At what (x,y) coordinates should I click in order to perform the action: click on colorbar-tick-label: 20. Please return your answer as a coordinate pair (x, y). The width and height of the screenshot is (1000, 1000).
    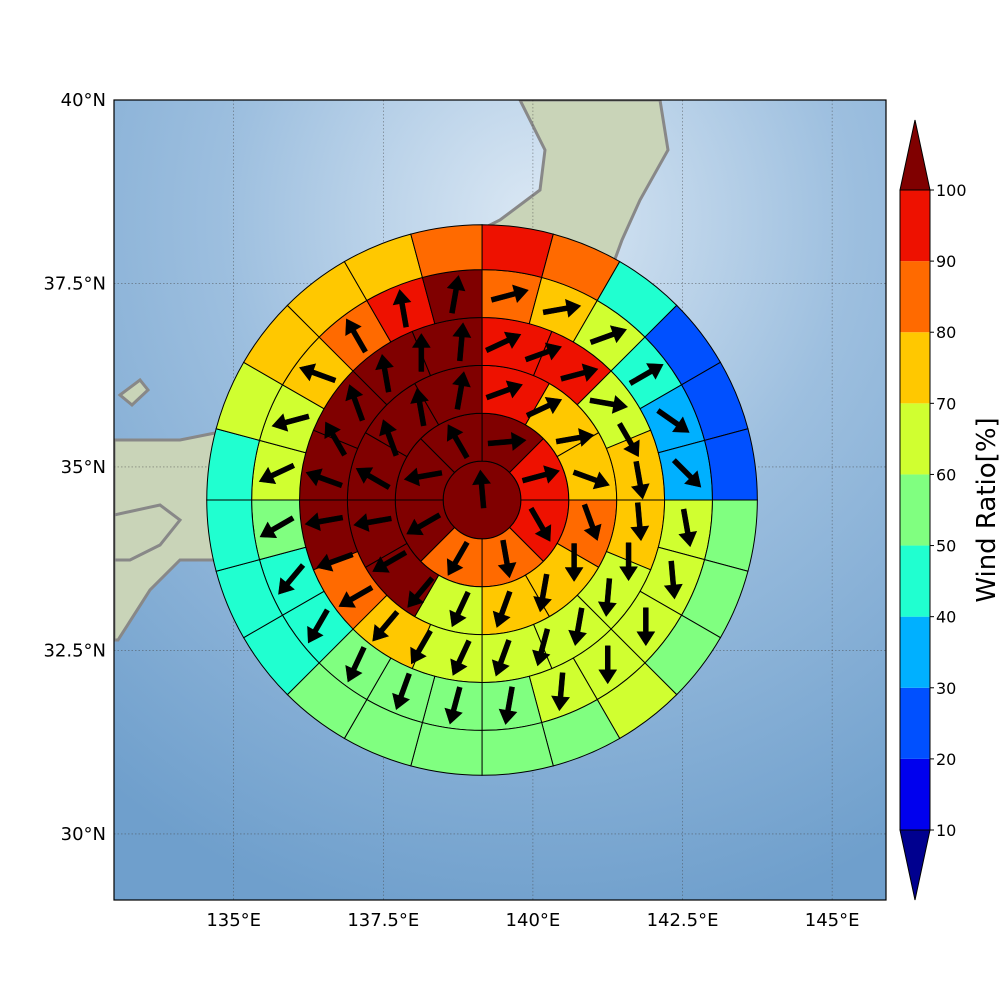
    Looking at the image, I should click on (946, 759).